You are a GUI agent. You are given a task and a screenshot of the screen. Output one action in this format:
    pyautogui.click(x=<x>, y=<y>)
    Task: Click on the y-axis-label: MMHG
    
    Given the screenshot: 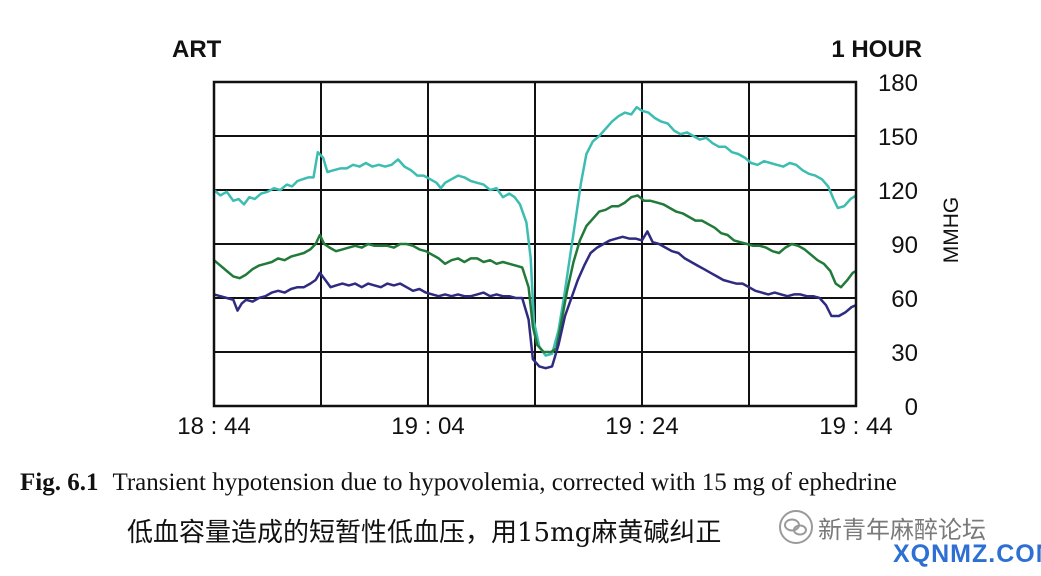 What is the action you would take?
    pyautogui.click(x=951, y=230)
    